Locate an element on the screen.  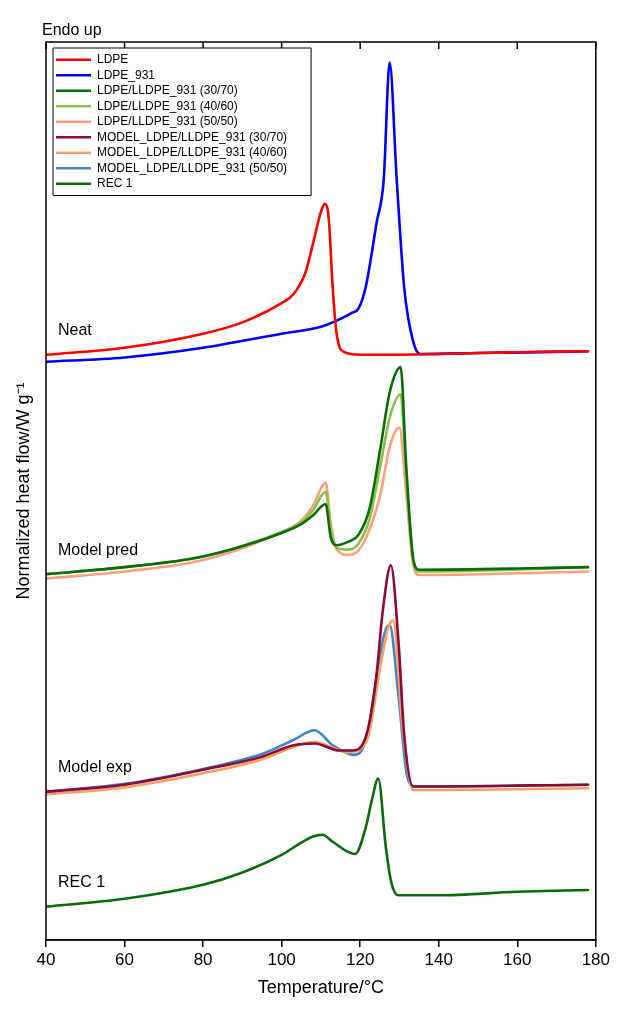
x-tick-label: 60 is located at coordinates (125, 959).